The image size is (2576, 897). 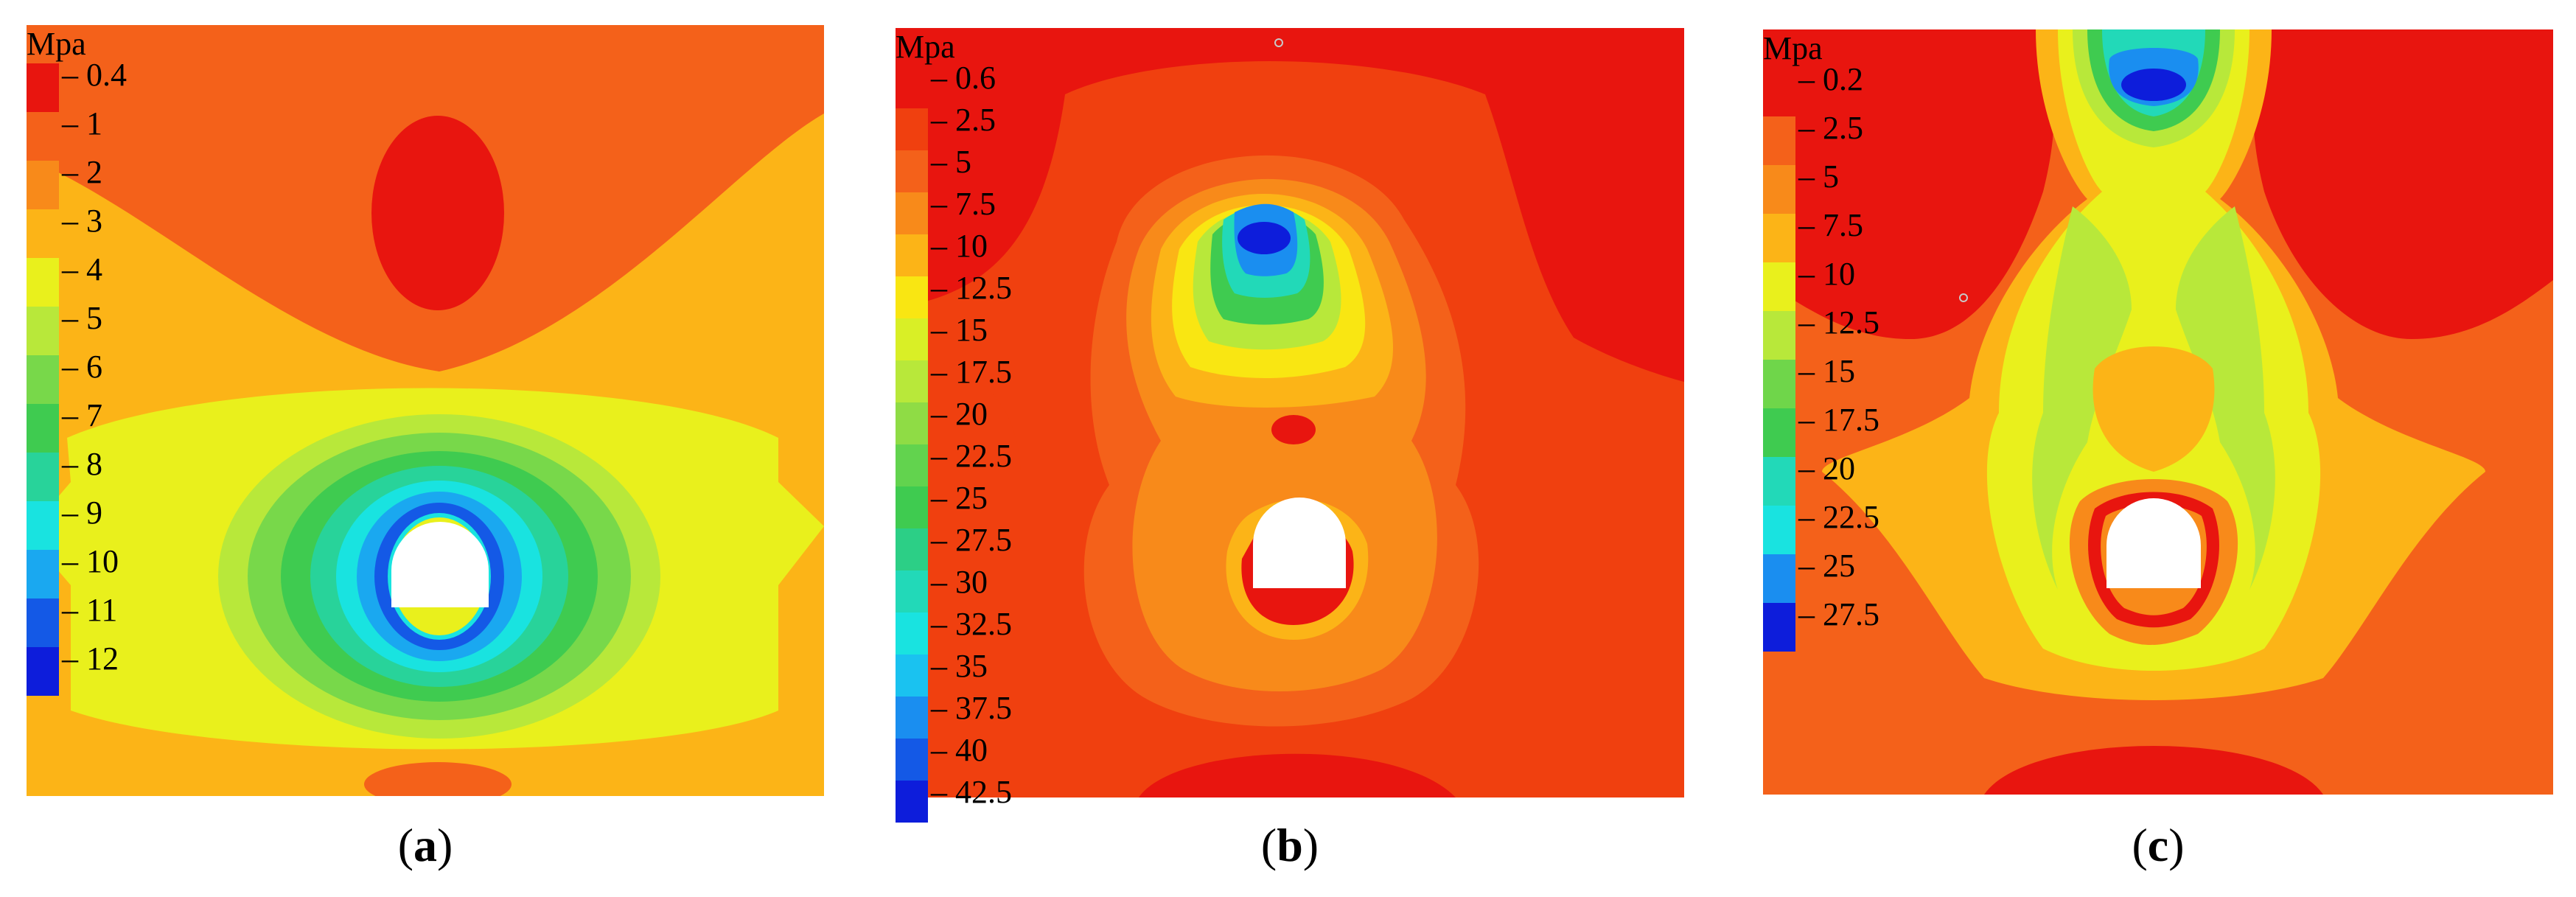 I want to click on colorbar-tick-label: – 0.6, so click(x=963, y=78).